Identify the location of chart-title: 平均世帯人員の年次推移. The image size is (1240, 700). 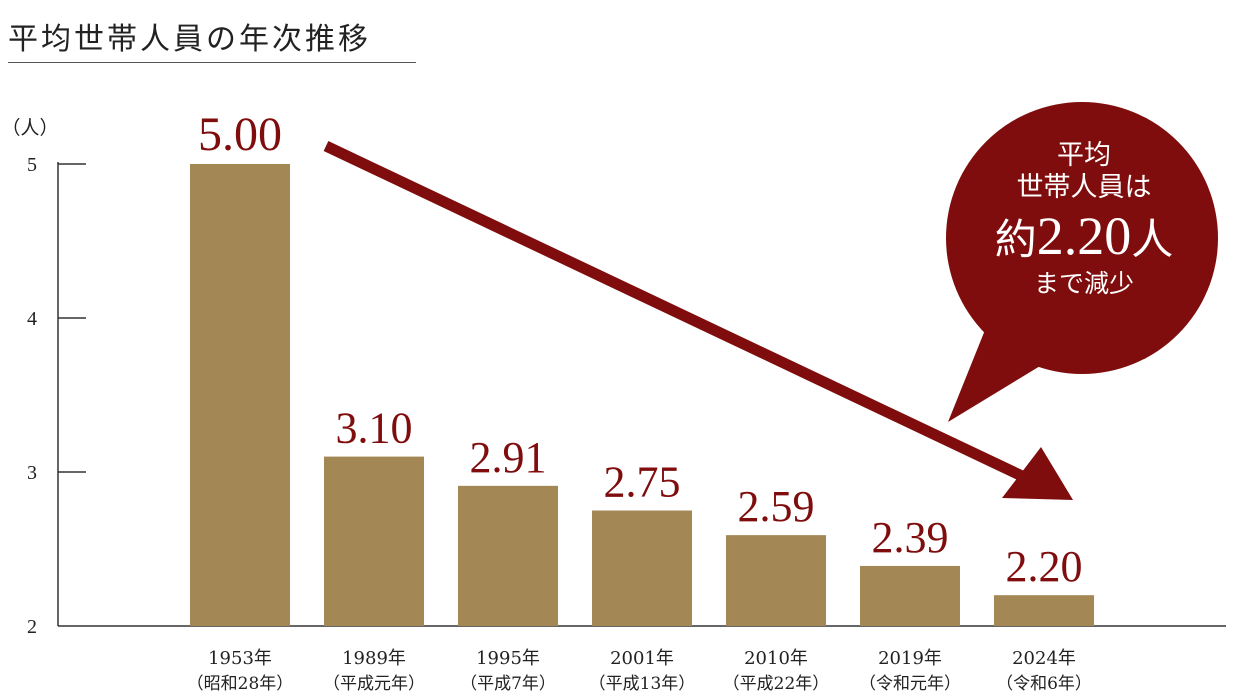
(189, 39).